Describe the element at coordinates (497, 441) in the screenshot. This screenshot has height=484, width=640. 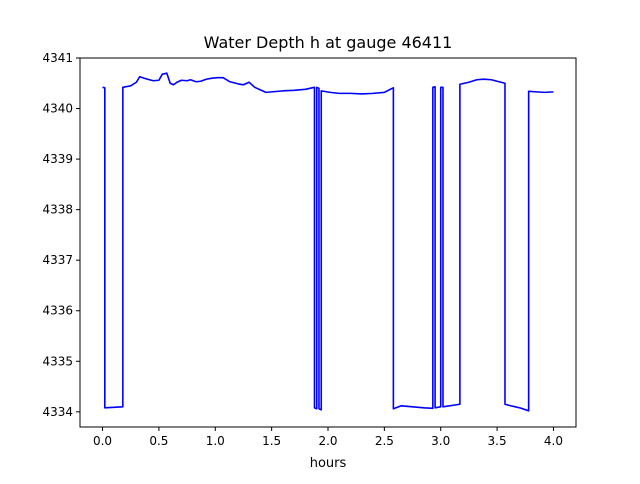
I see `x-tick-label: 3.5` at that location.